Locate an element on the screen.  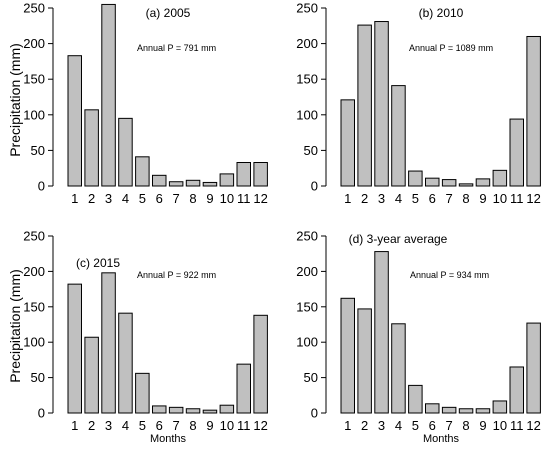
annual-precipitation-annotation: Annual P = 922 mm is located at coordinates (176, 275).